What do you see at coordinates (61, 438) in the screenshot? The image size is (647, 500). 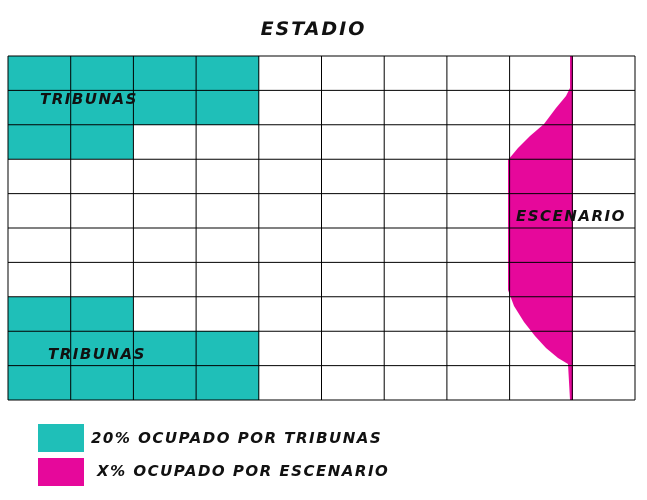 I see `legend-swatch-tribunas` at bounding box center [61, 438].